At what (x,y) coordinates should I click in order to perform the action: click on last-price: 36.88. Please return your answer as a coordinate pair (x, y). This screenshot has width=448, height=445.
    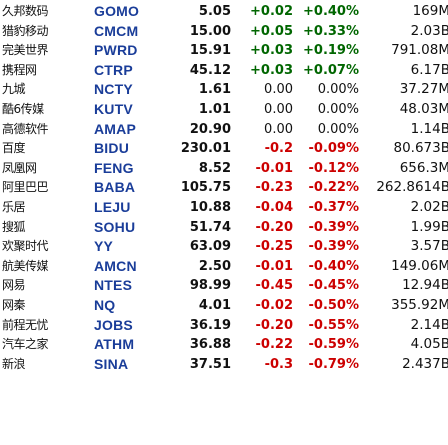
    Looking at the image, I should click on (210, 345).